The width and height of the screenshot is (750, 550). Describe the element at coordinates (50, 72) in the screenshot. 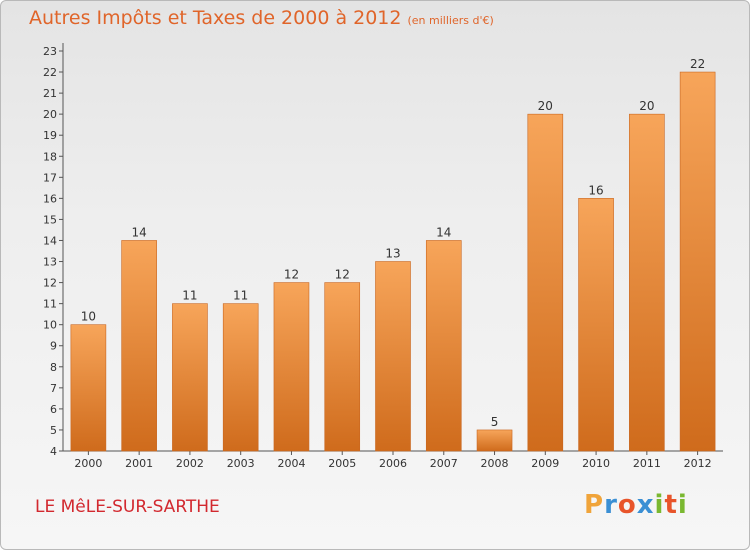

I see `y-tick-label: 22` at that location.